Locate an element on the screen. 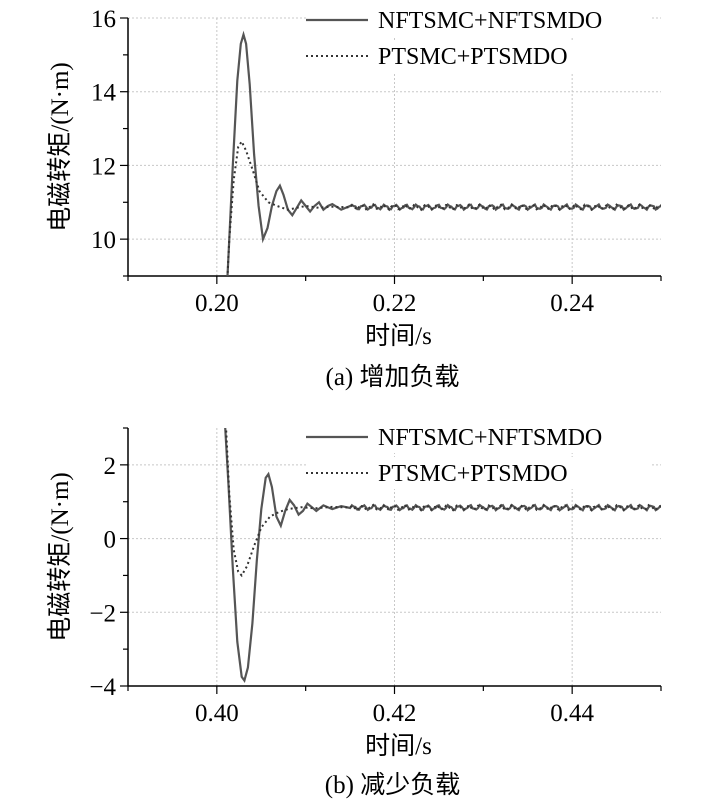 The width and height of the screenshot is (709, 804). y-tick-label: 10 is located at coordinates (103, 240).